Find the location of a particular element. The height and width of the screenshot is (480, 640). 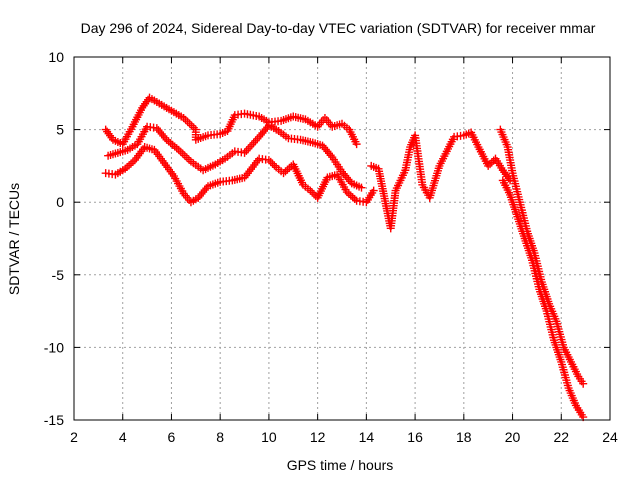

y-tick-label: 5 is located at coordinates (60, 130).